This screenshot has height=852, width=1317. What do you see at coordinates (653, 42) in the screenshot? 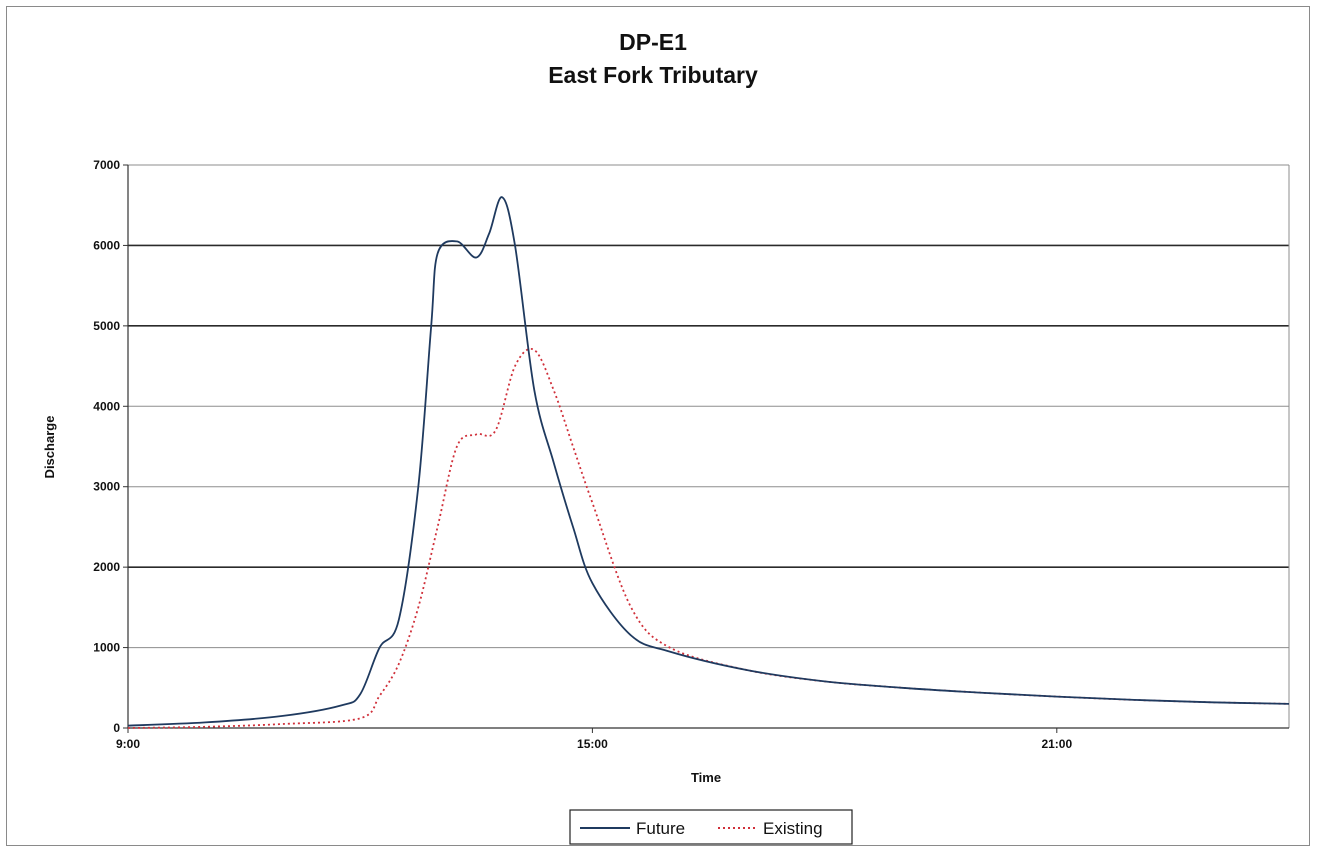
I see `chart-title: DP-E1` at bounding box center [653, 42].